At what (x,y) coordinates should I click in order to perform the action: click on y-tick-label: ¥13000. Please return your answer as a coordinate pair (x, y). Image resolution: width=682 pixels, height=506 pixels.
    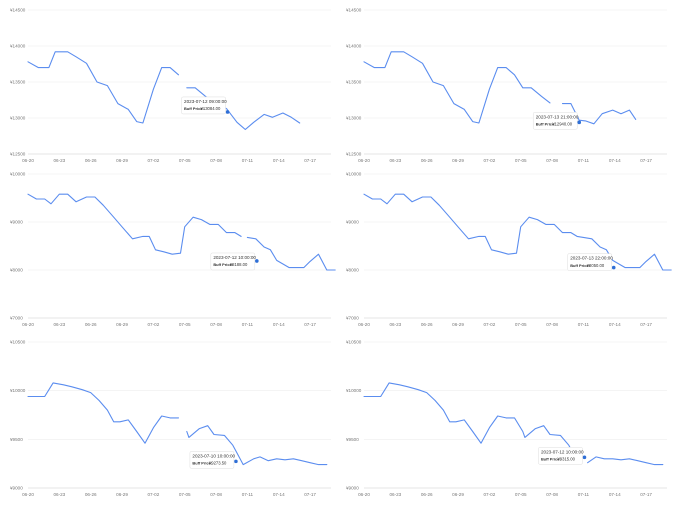
    Looking at the image, I should click on (354, 118).